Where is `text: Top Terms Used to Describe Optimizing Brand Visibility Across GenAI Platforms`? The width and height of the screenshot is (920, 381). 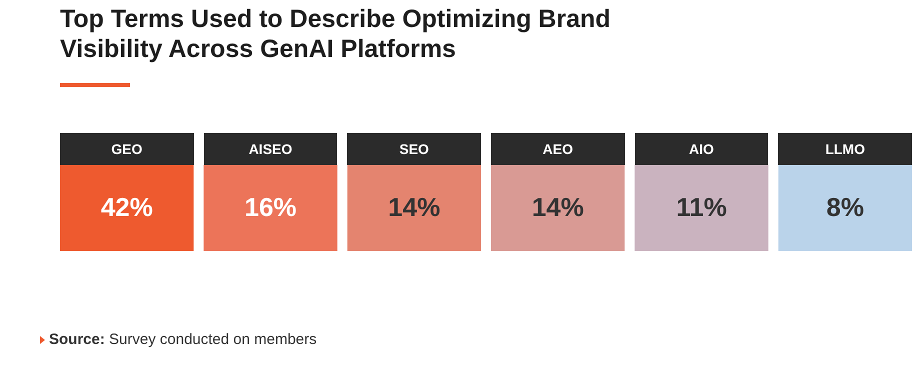 text: Top Terms Used to Describe Optimizing Brand Visibility Across GenAI Platforms is located at coordinates (336, 34).